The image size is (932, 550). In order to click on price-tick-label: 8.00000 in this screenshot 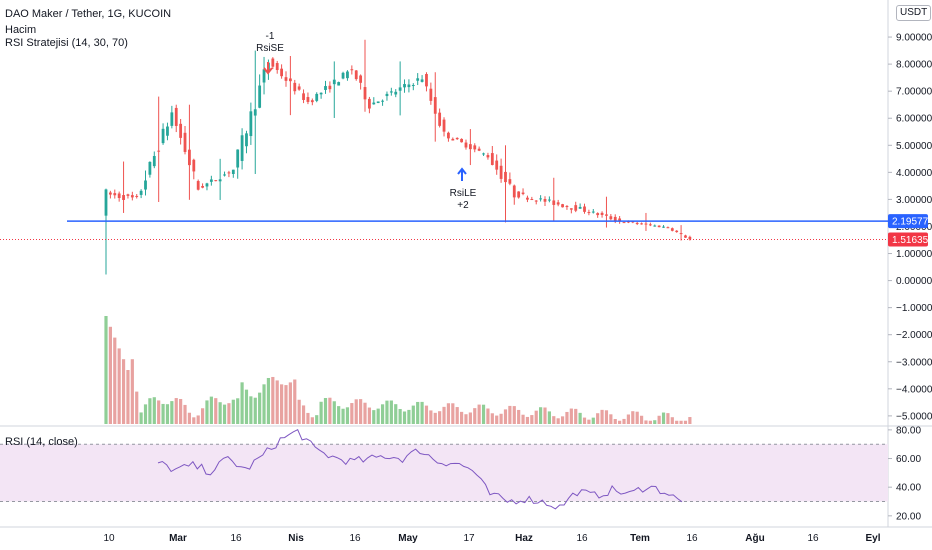, I will do `click(914, 65)`.